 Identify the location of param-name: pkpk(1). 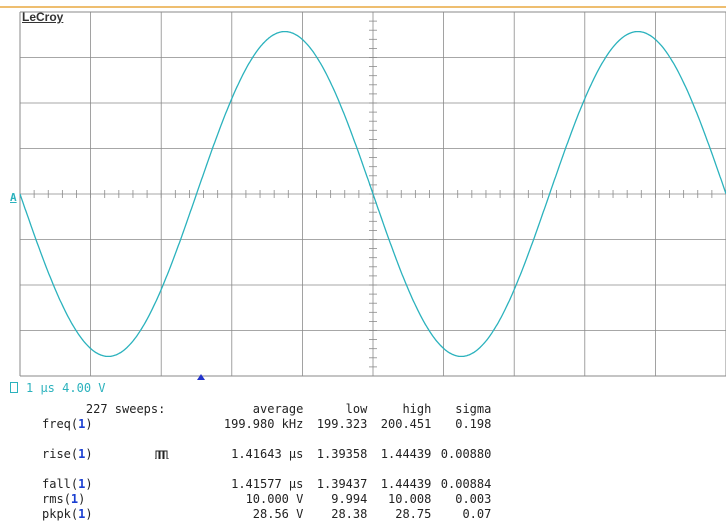
(67, 514).